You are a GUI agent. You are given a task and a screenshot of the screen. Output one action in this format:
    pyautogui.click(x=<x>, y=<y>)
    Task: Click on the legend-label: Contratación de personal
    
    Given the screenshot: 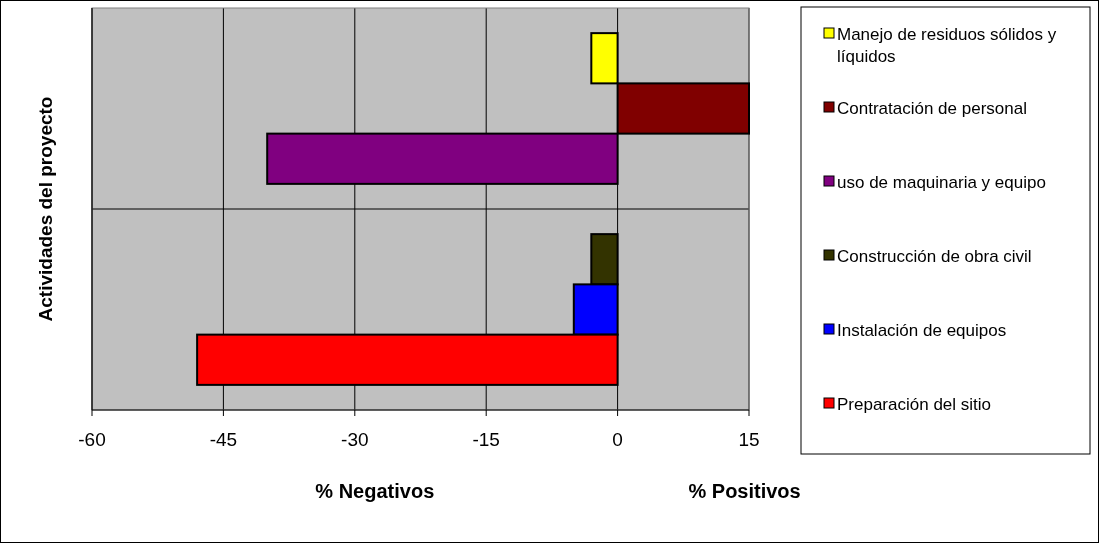 What is the action you would take?
    pyautogui.click(x=932, y=108)
    